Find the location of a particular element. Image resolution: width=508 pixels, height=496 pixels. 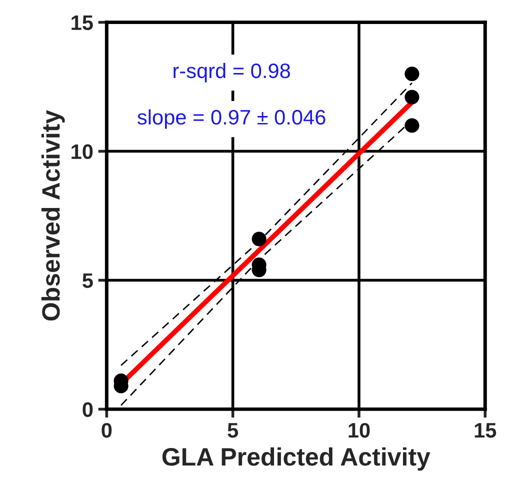

y-tick-label: 0 is located at coordinates (87, 409).